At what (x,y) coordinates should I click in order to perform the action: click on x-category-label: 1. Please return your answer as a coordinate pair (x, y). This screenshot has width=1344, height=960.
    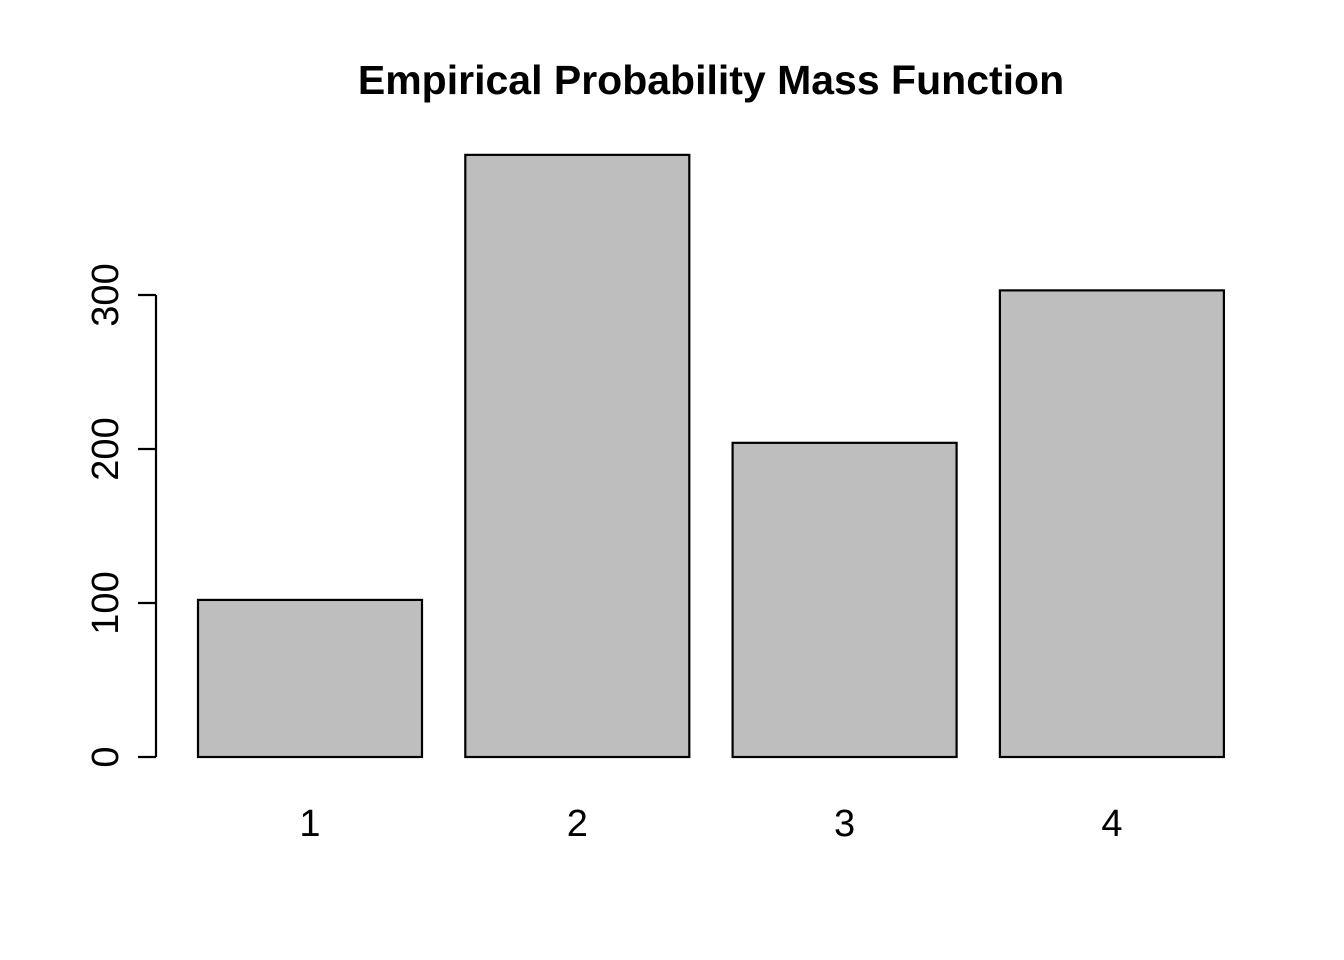
    Looking at the image, I should click on (309, 824).